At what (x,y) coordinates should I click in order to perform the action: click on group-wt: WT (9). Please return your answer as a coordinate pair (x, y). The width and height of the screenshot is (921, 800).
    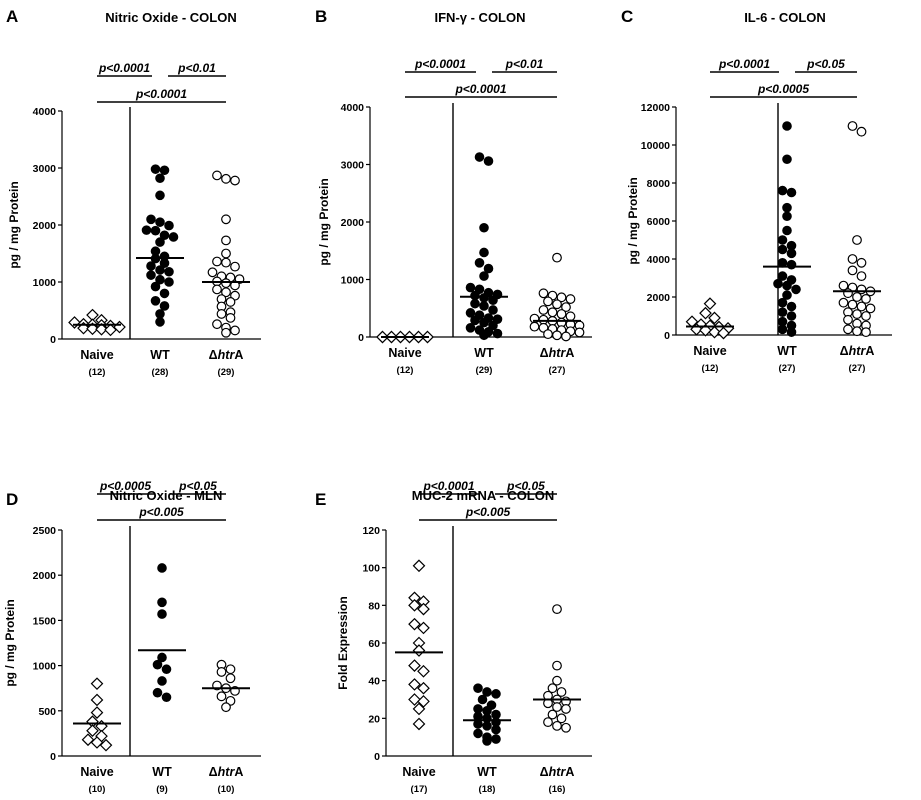
    Looking at the image, I should click on (162, 679).